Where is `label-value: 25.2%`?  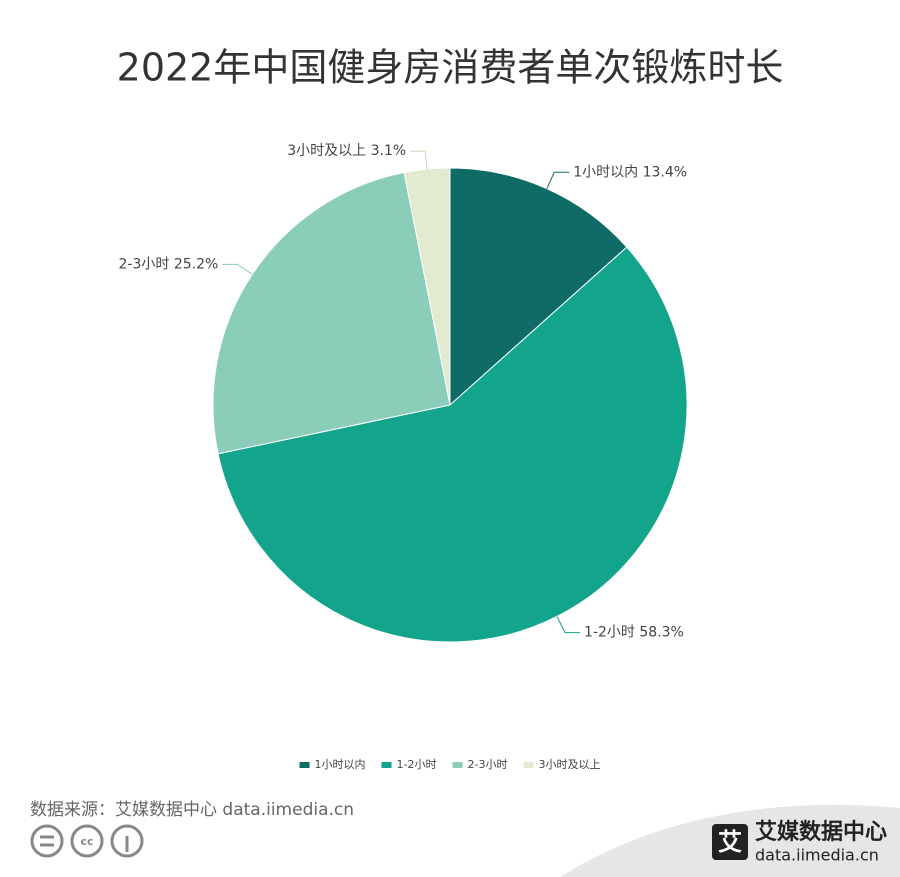
label-value: 25.2% is located at coordinates (196, 264).